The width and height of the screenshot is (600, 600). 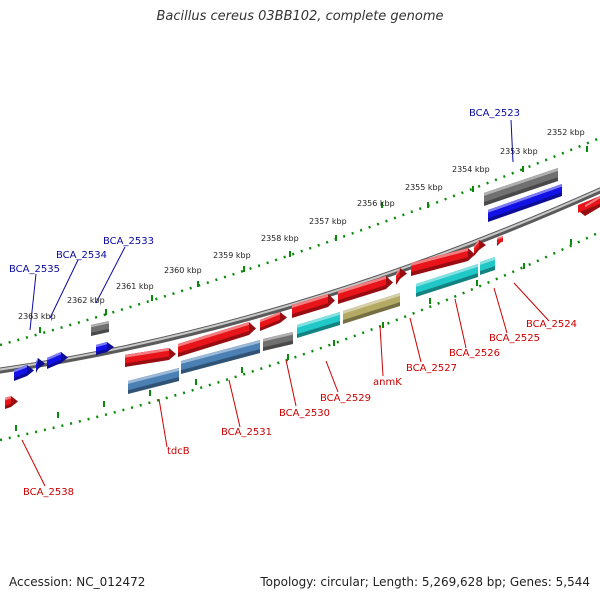 What do you see at coordinates (551, 324) in the screenshot?
I see `gene-label: BCA_2524` at bounding box center [551, 324].